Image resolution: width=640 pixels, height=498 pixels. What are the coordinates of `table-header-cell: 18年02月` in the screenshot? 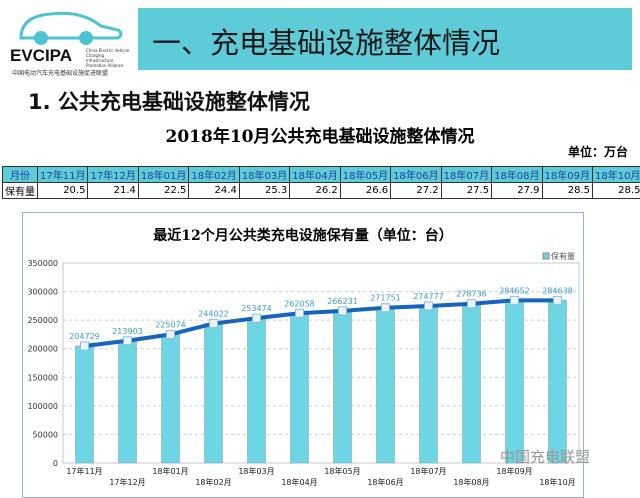 It's located at (214, 174).